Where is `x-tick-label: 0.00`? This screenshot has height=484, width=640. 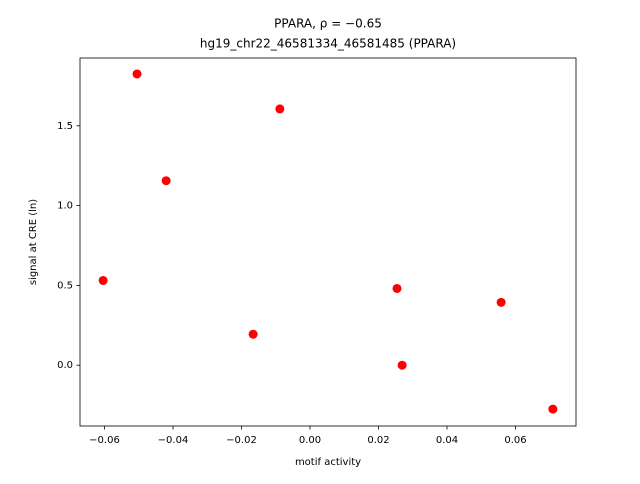
x-tick-label: 0.00 is located at coordinates (310, 440).